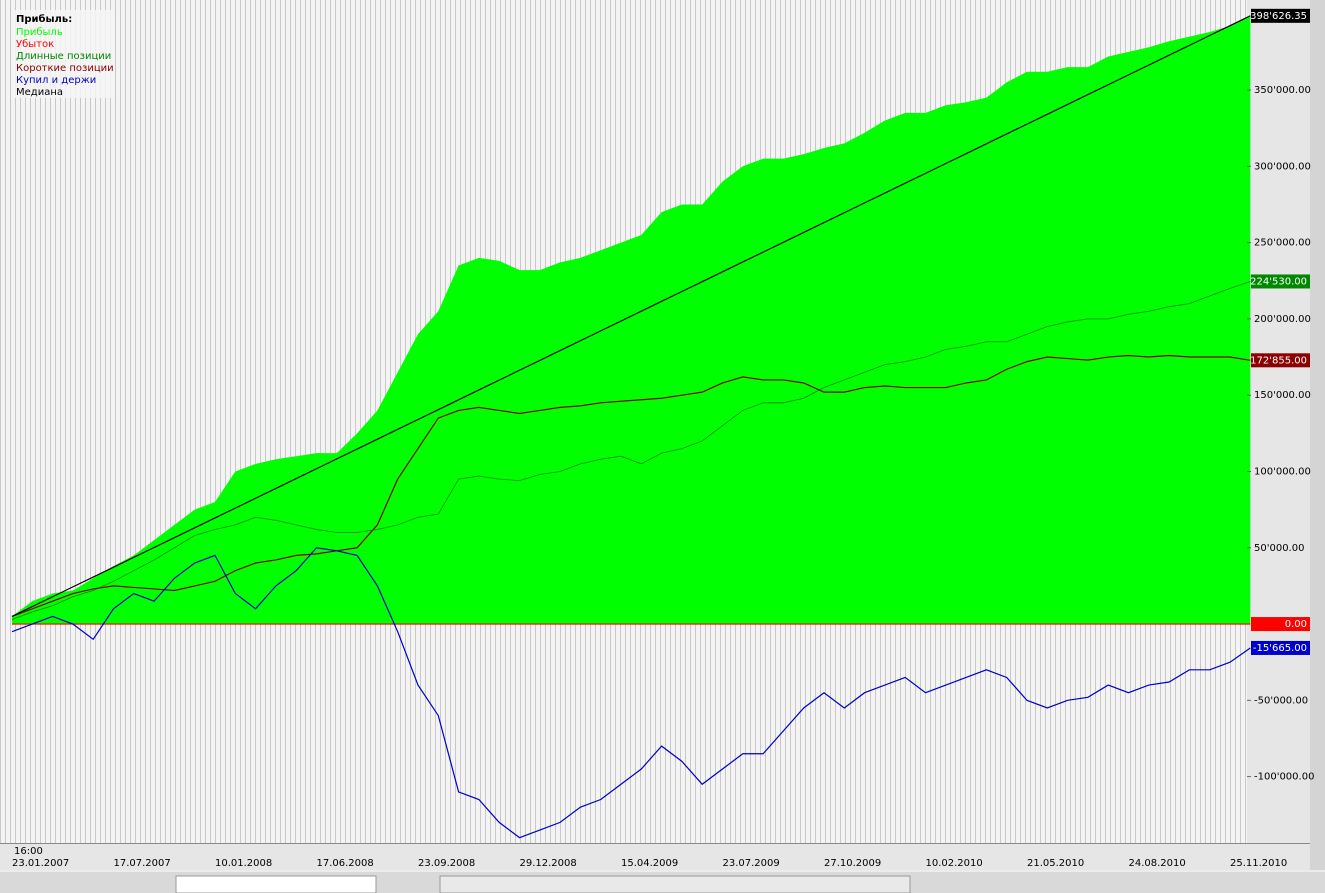 The height and width of the screenshot is (893, 1325). Describe the element at coordinates (954, 863) in the screenshot. I see `x-tick-label: 10.02.2010` at that location.